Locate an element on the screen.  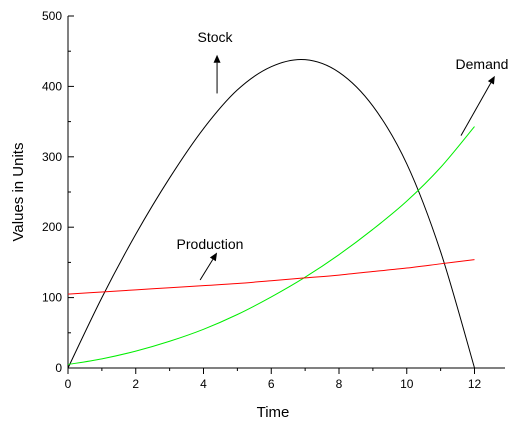
demand-arrow-head is located at coordinates (491, 80).